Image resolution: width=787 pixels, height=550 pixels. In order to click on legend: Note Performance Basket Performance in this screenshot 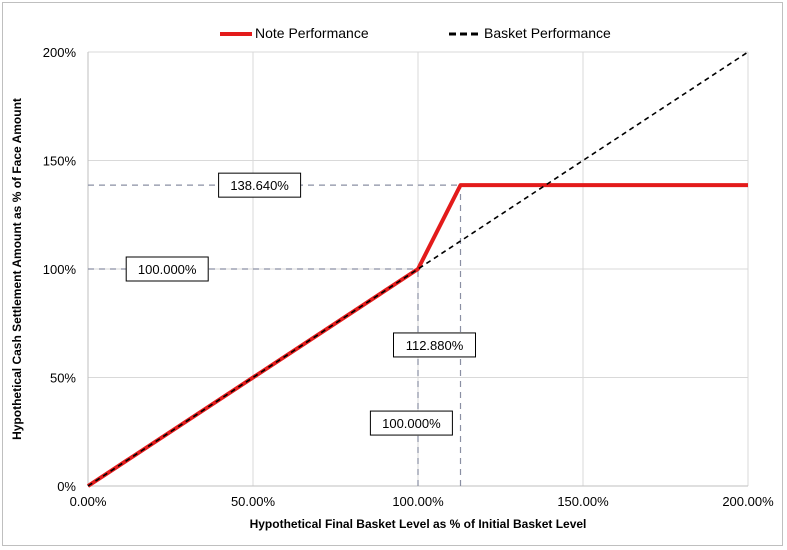, I will do `click(415, 33)`.